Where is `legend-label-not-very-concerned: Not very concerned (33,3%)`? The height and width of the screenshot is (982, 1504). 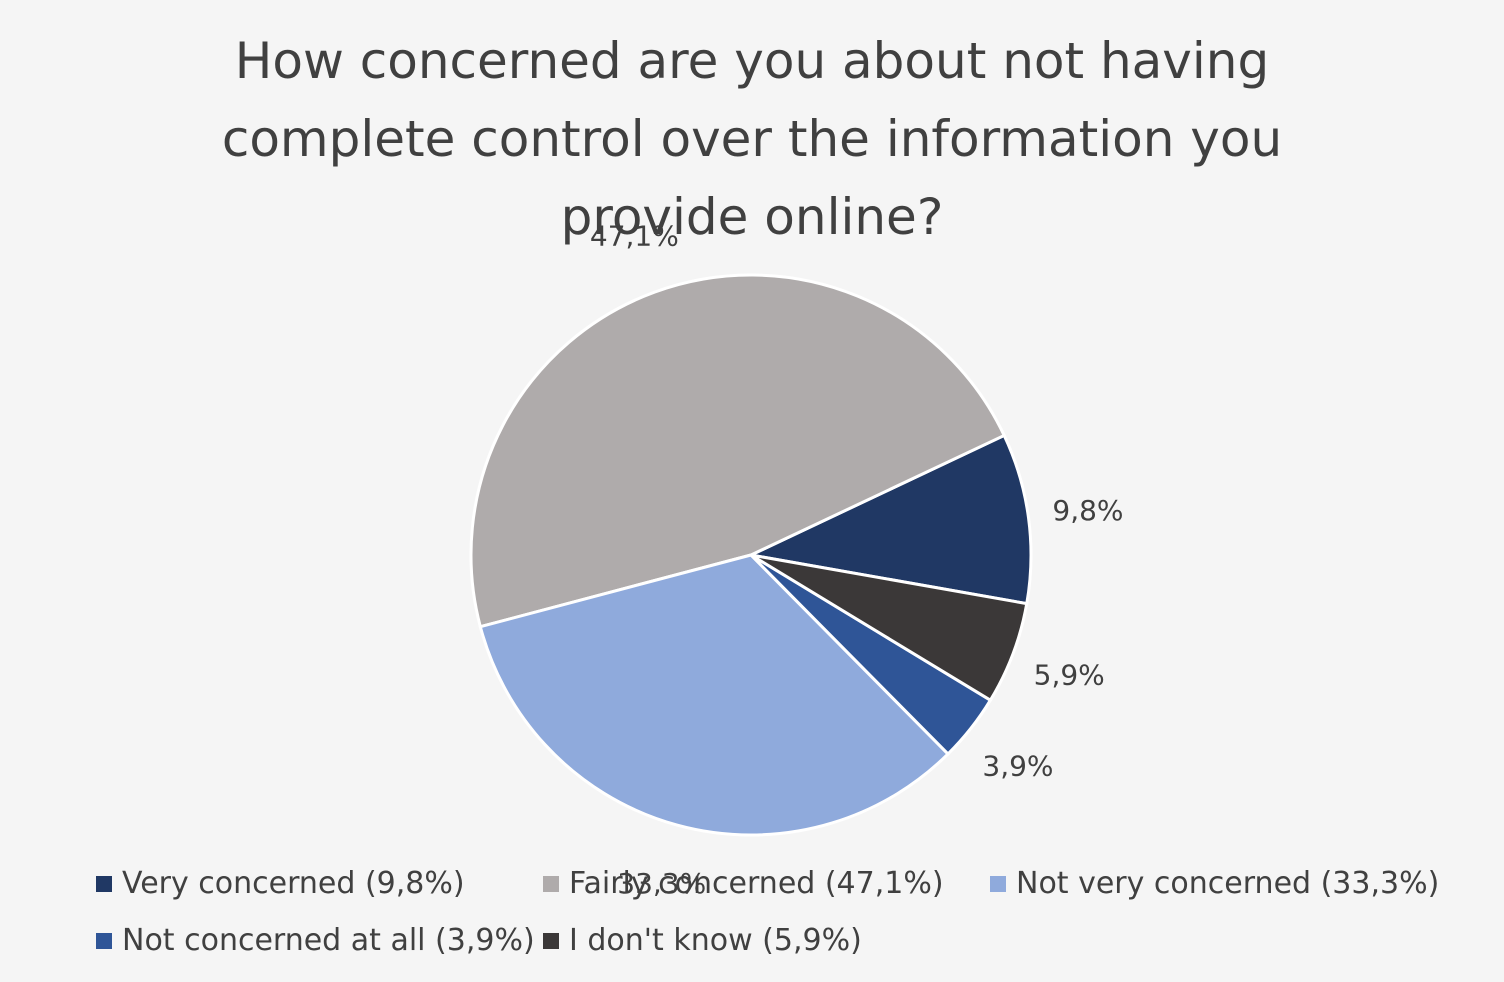 legend-label-not-very-concerned: Not very concerned (33,3%) is located at coordinates (1228, 883).